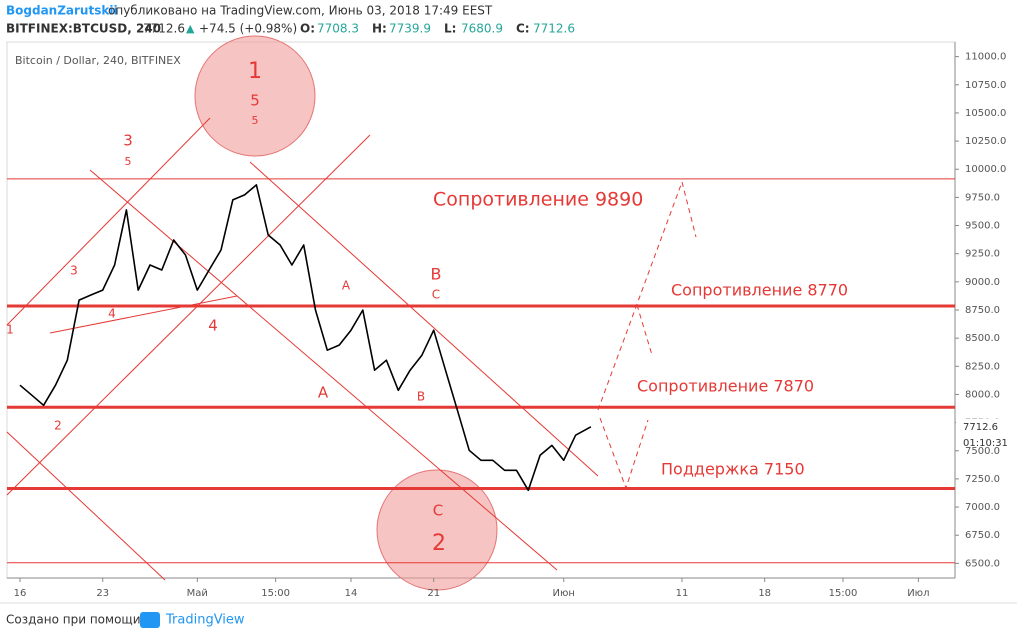 The image size is (1017, 640). Describe the element at coordinates (307, 29) in the screenshot. I see `ohlc-label: O:` at that location.